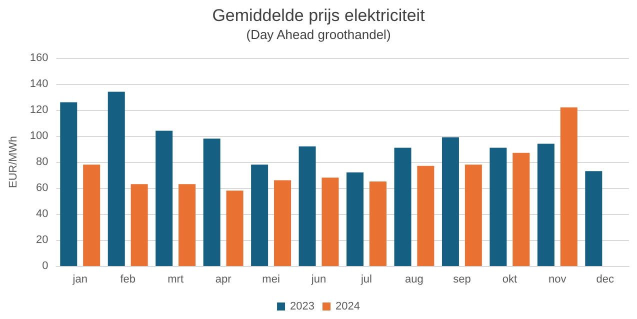 The width and height of the screenshot is (637, 319). Describe the element at coordinates (557, 280) in the screenshot. I see `x-tick-label: nov` at that location.